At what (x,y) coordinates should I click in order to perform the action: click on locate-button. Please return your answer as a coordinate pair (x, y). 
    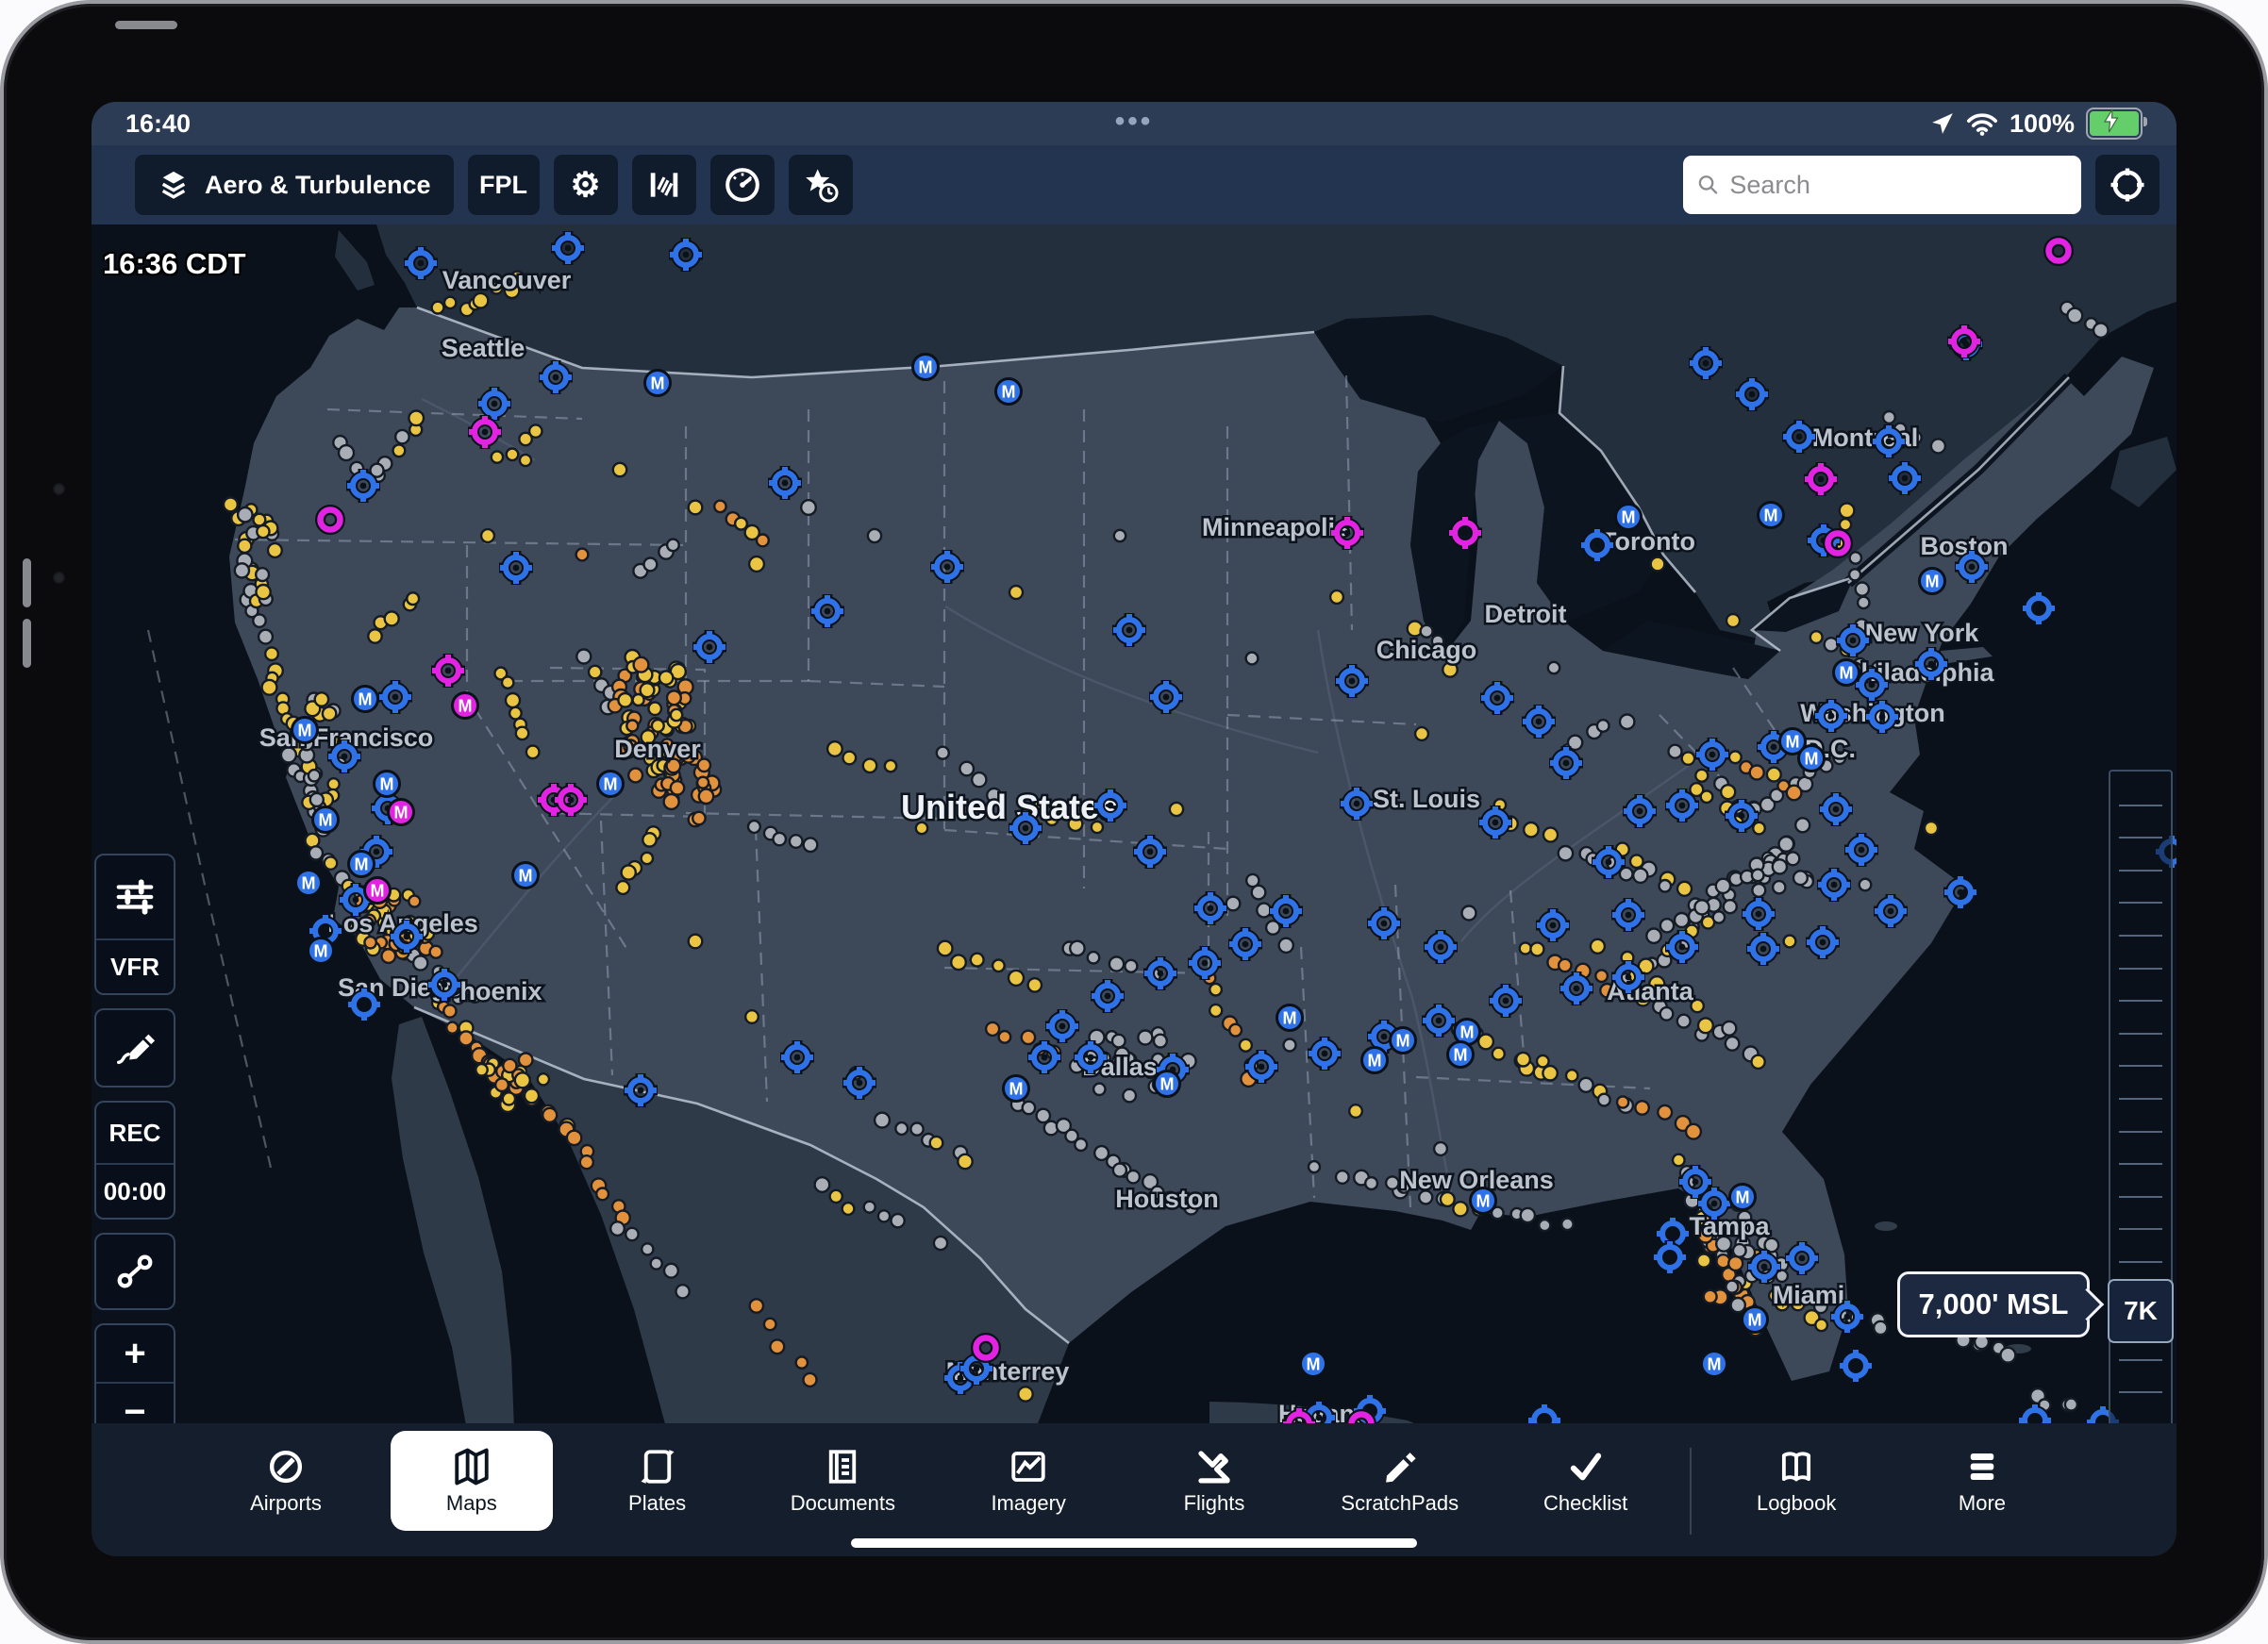
    Looking at the image, I should click on (2128, 185).